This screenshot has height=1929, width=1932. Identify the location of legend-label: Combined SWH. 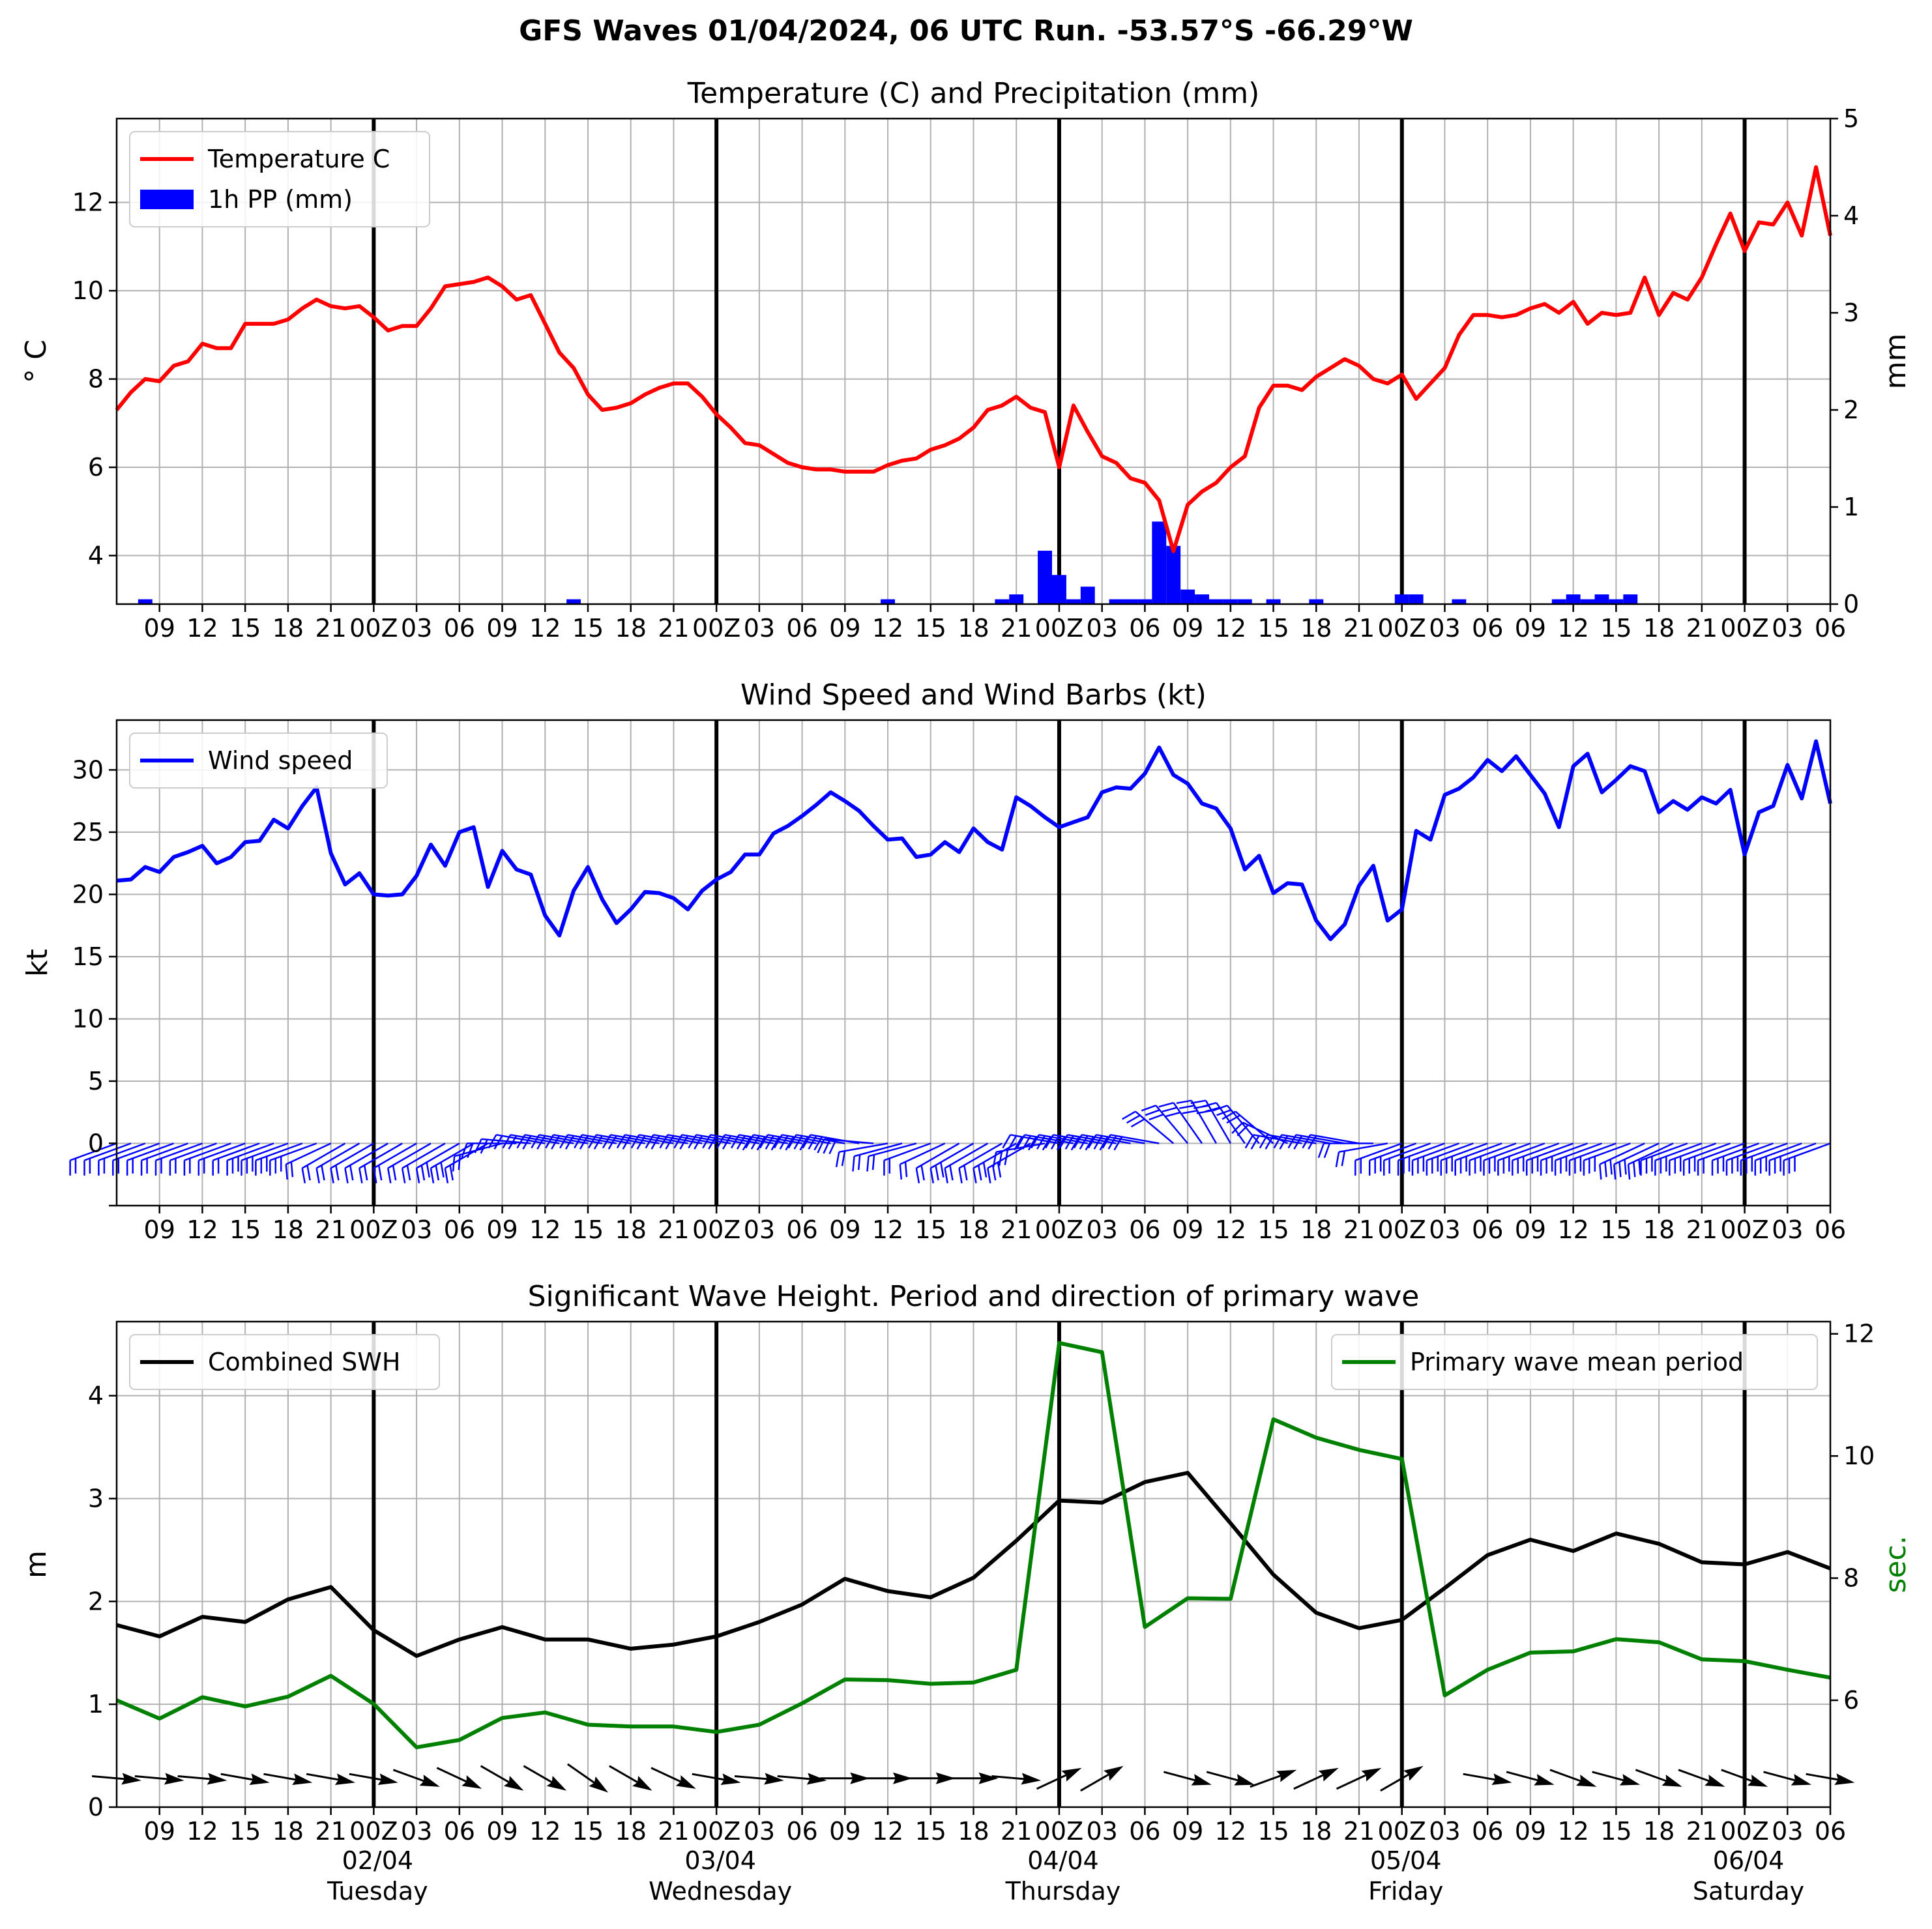
(304, 1362).